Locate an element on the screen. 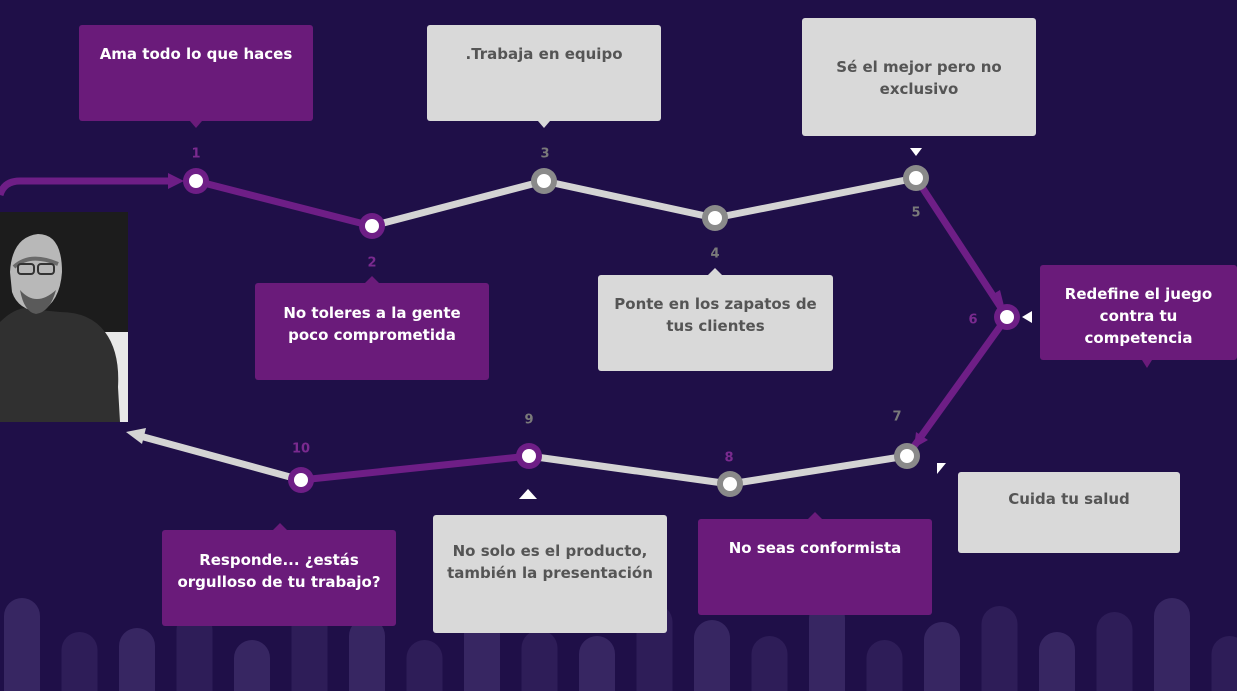 The height and width of the screenshot is (691, 1237). step-5-box: Sé el mejor pero no exclusivo is located at coordinates (919, 77).